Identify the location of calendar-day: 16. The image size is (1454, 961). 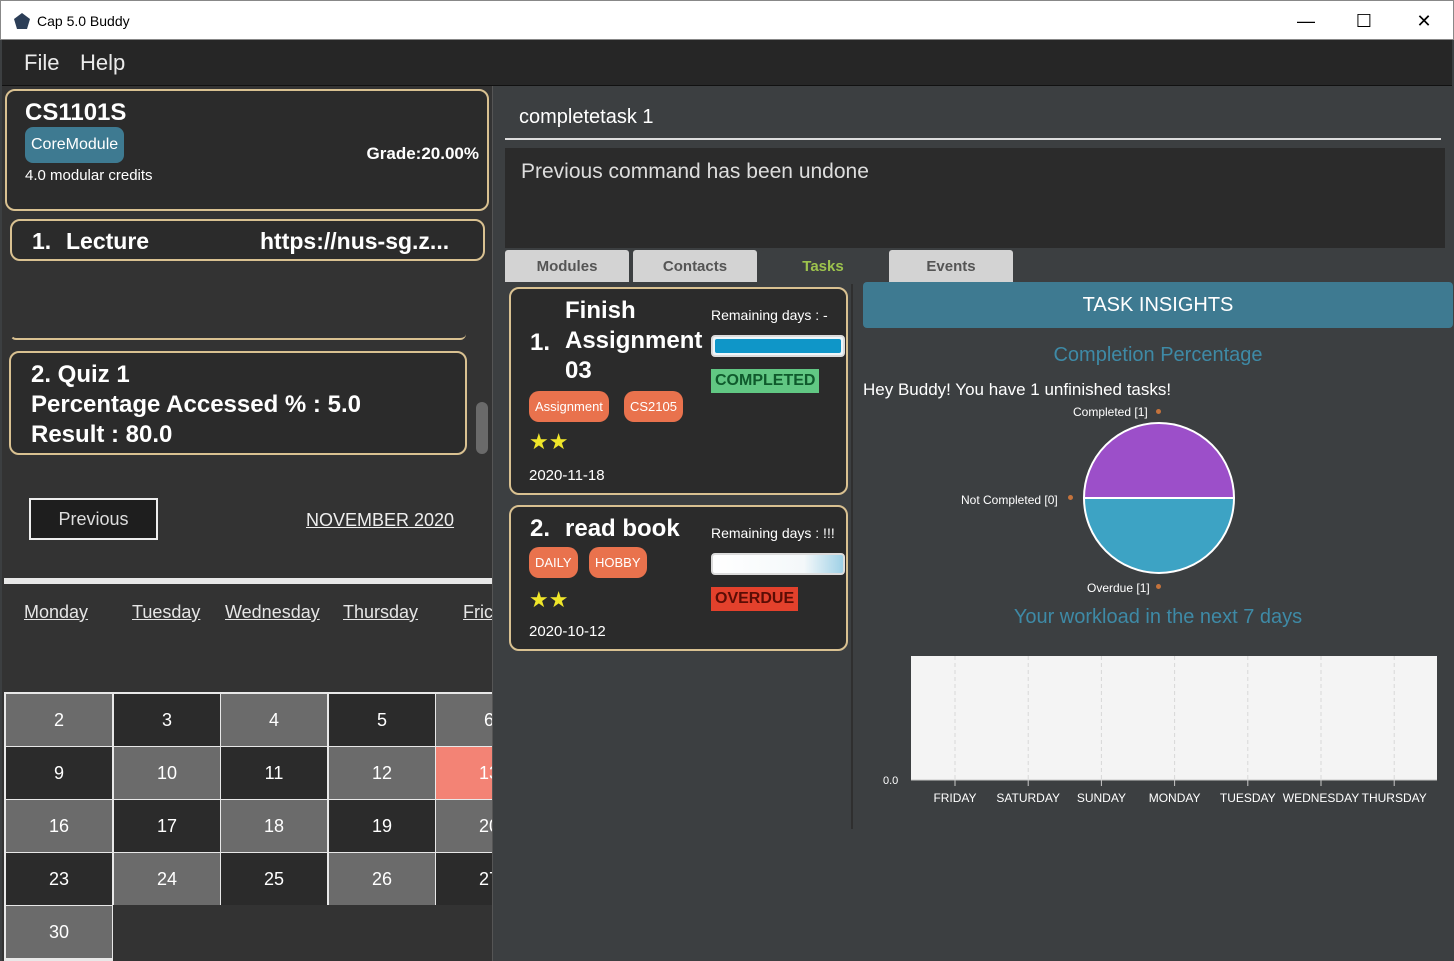
(59, 826).